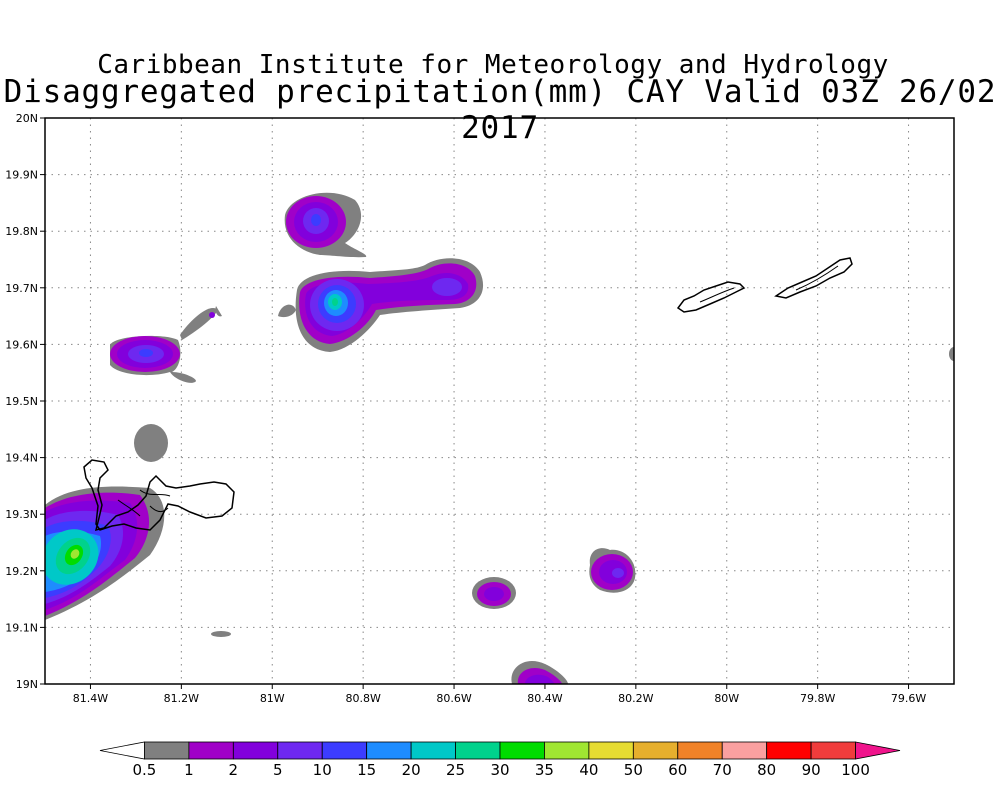  What do you see at coordinates (181, 698) in the screenshot?
I see `x-tick-label: 81.2W` at bounding box center [181, 698].